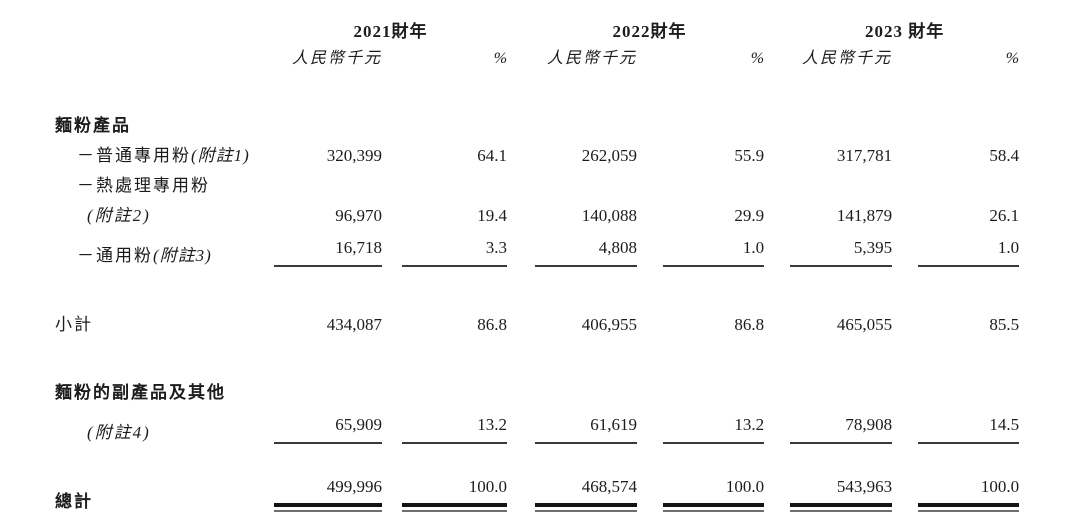  I want to click on pct-cell: 85.5, so click(1004, 325).